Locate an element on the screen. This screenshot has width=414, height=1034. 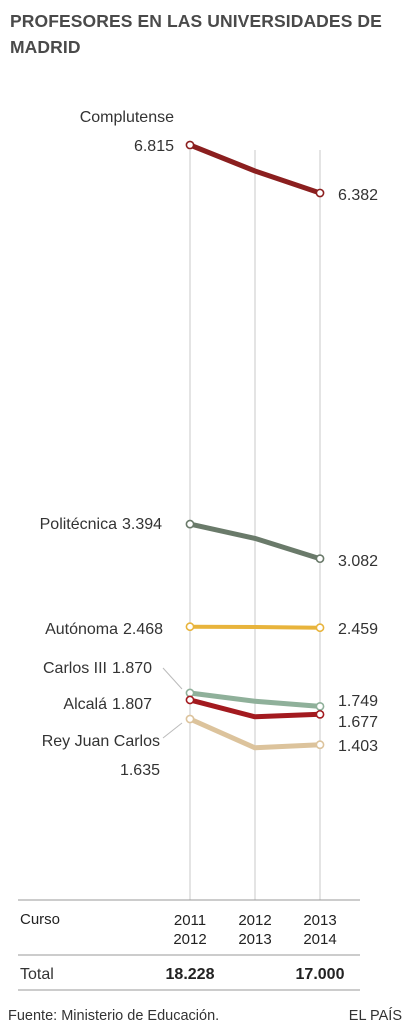
end-value-politecnica: 3.082 is located at coordinates (358, 561).